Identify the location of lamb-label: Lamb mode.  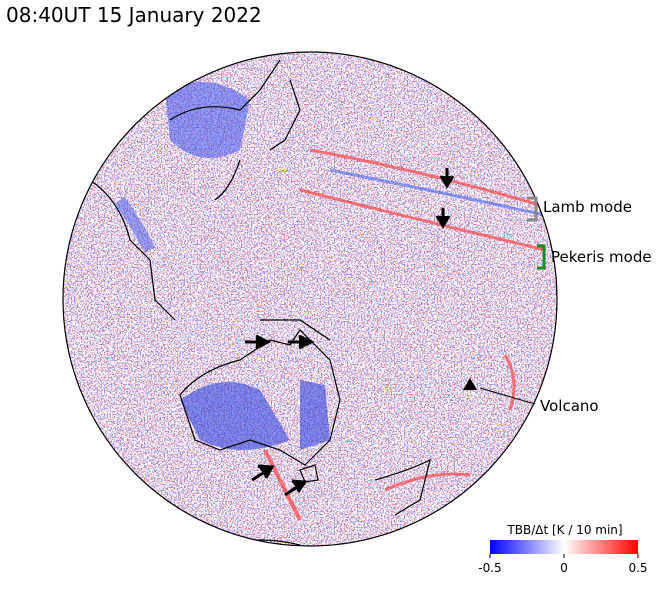
(587, 207).